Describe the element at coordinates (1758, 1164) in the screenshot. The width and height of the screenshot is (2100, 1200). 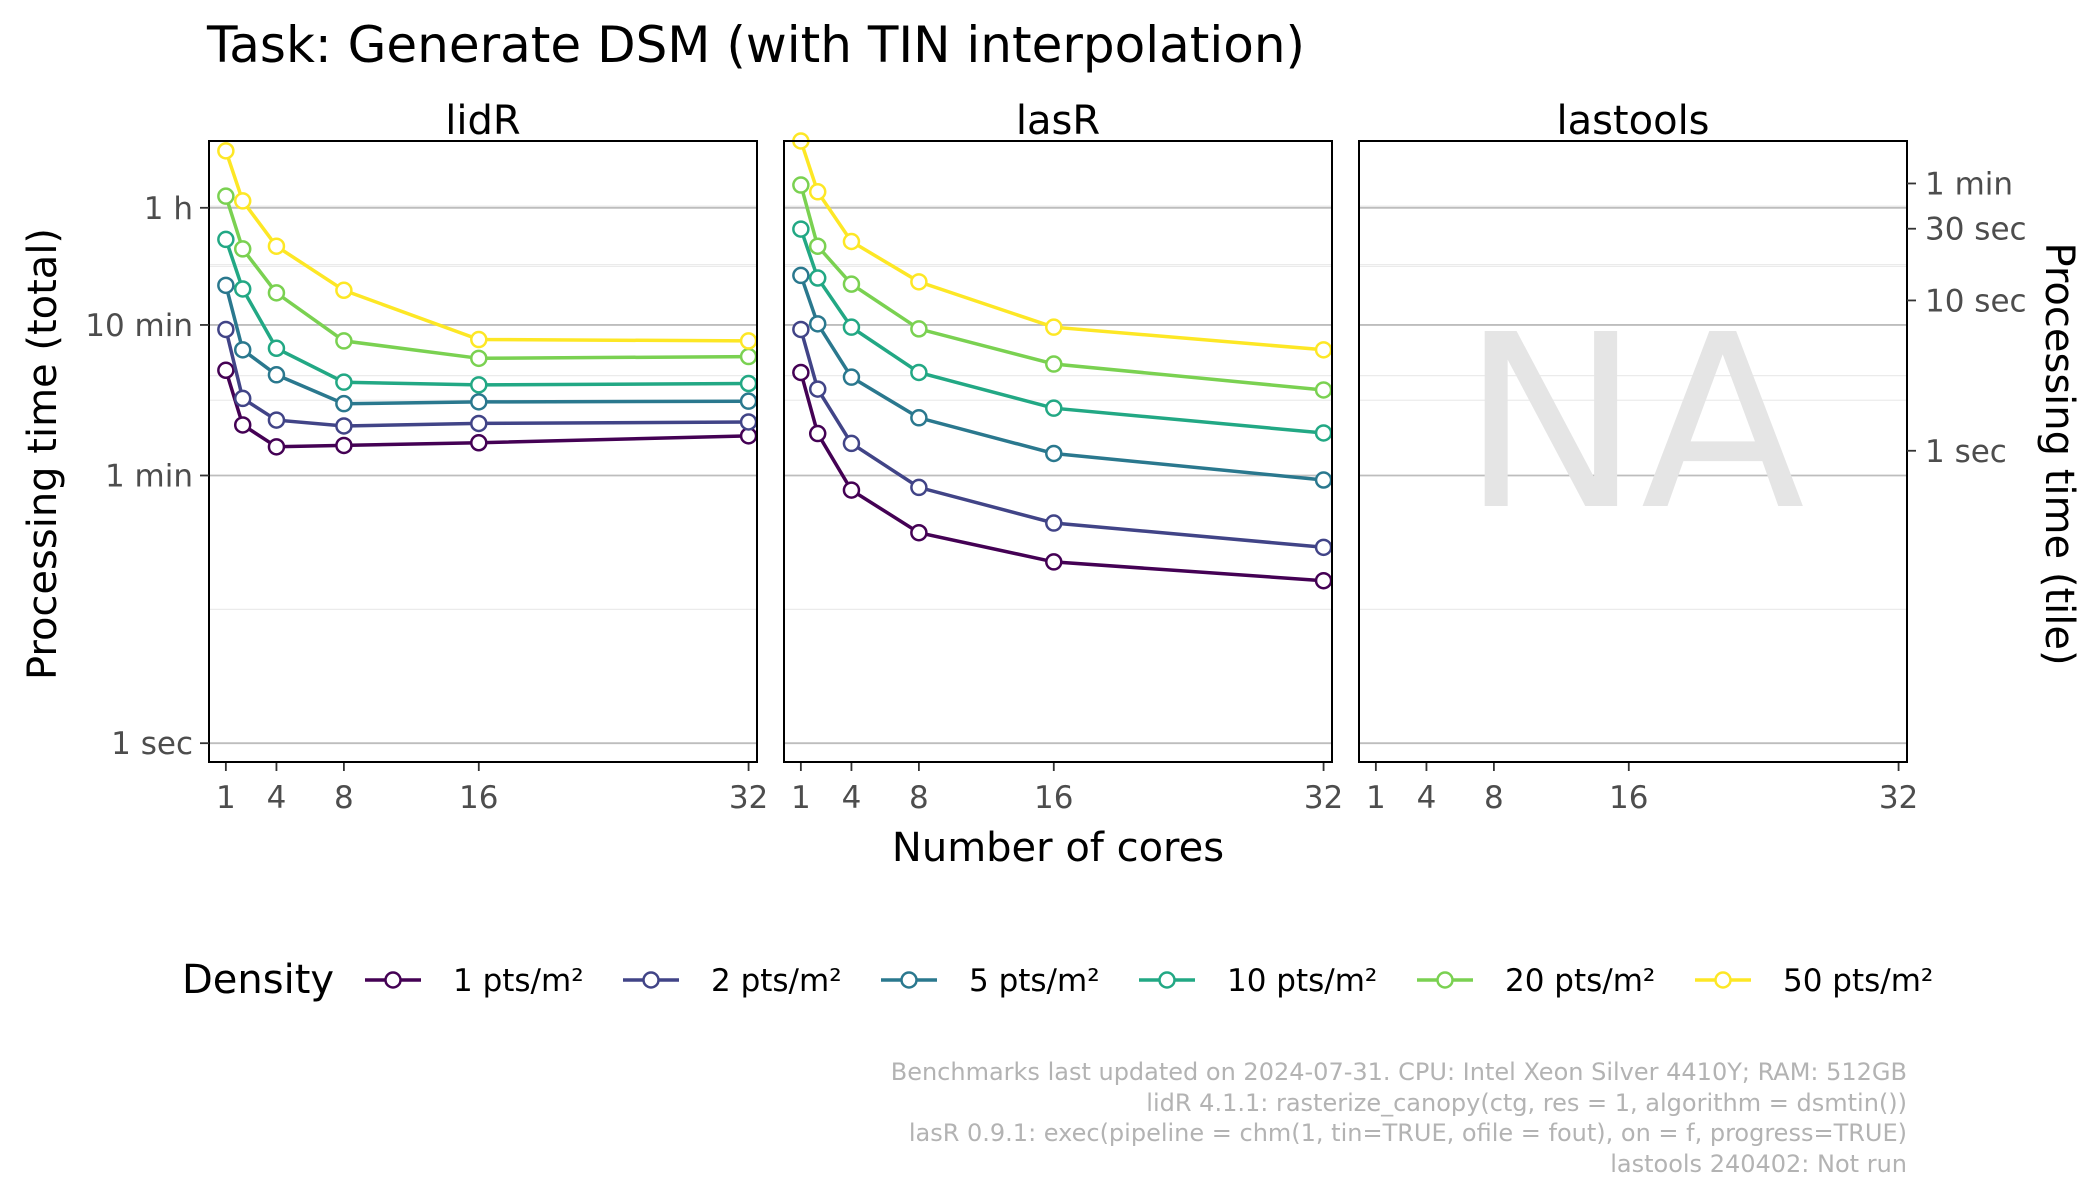
I see `caption-line-4: lastools 240402: Not run` at that location.